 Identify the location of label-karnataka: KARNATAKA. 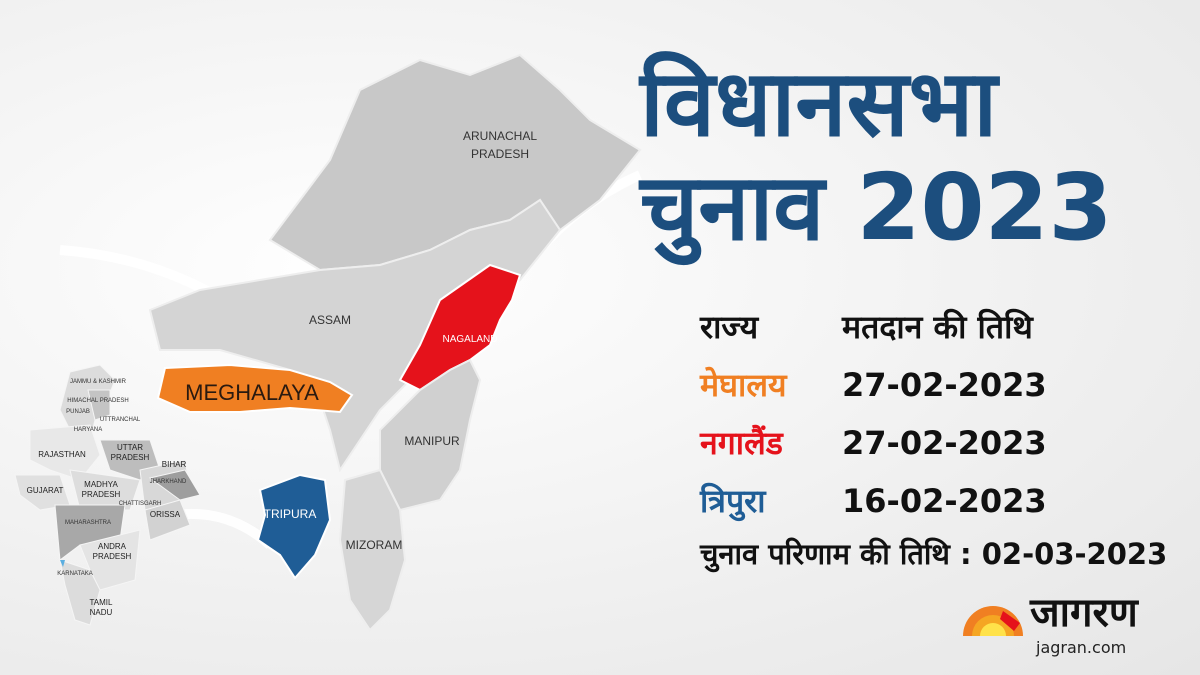
(74, 574).